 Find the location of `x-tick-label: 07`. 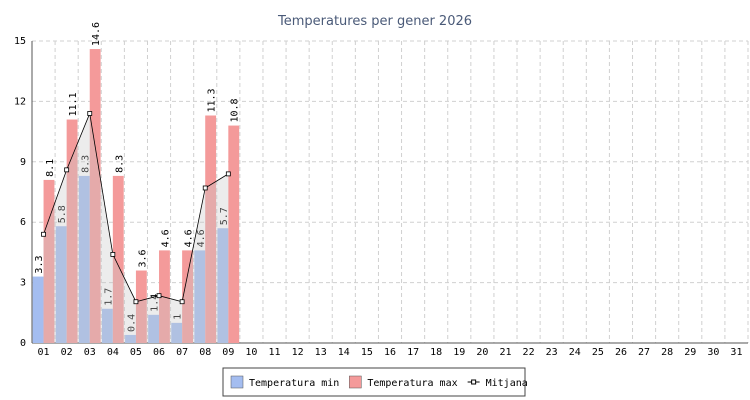

x-tick-label: 07 is located at coordinates (182, 352).